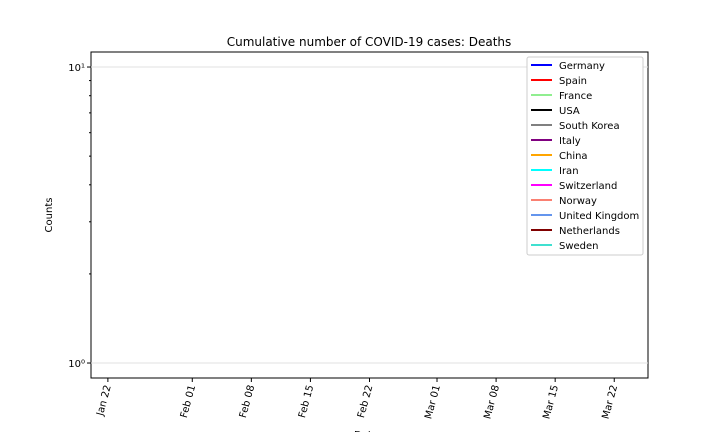 The width and height of the screenshot is (720, 432). I want to click on legend-label: Switzerland, so click(588, 186).